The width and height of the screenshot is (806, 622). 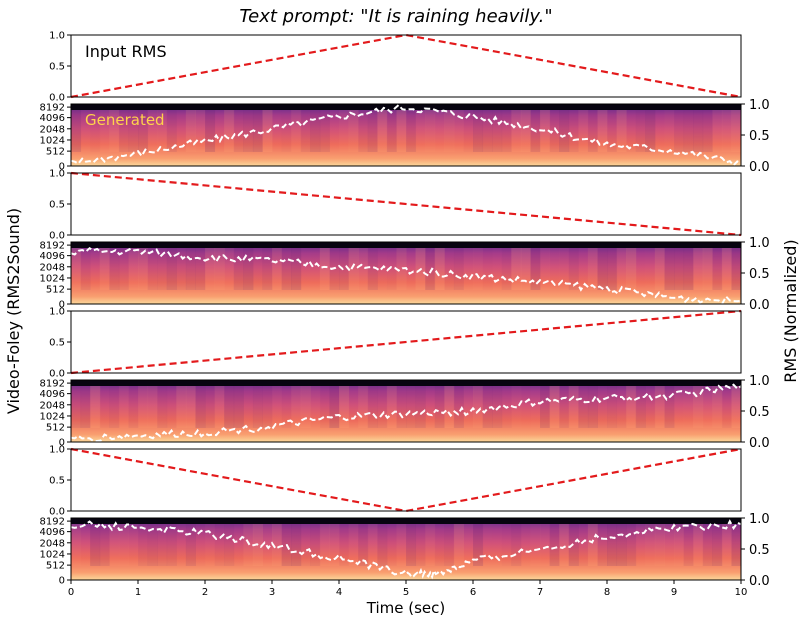 What do you see at coordinates (406, 245) in the screenshot?
I see `spectrogram-top-band` at bounding box center [406, 245].